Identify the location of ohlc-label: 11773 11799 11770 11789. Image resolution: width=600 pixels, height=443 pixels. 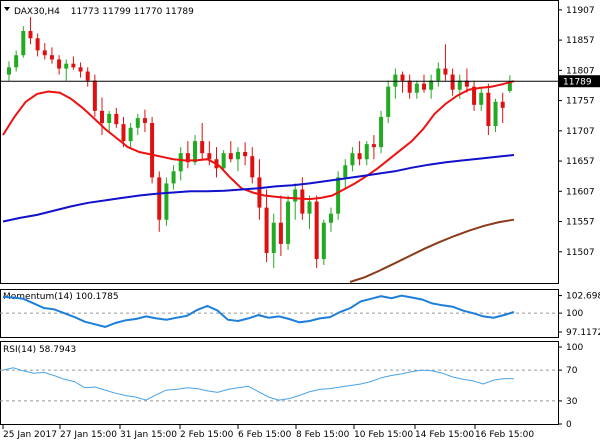
(132, 12).